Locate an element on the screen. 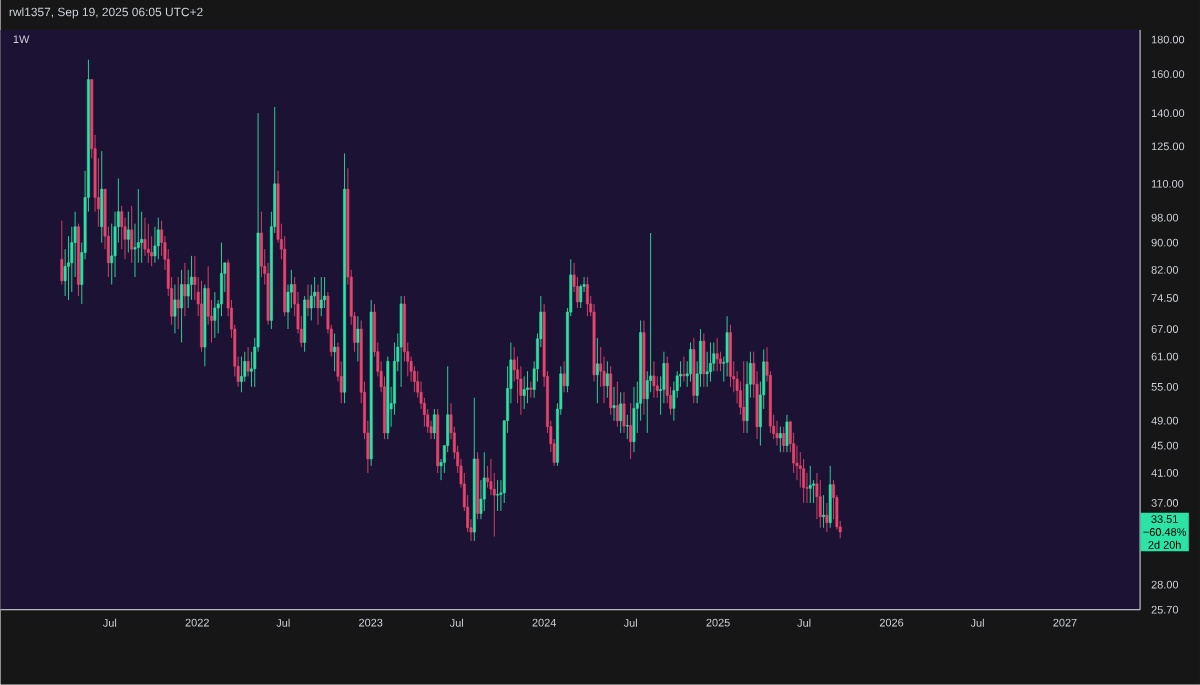 This screenshot has height=685, width=1200. text: −60.48% is located at coordinates (1165, 532).